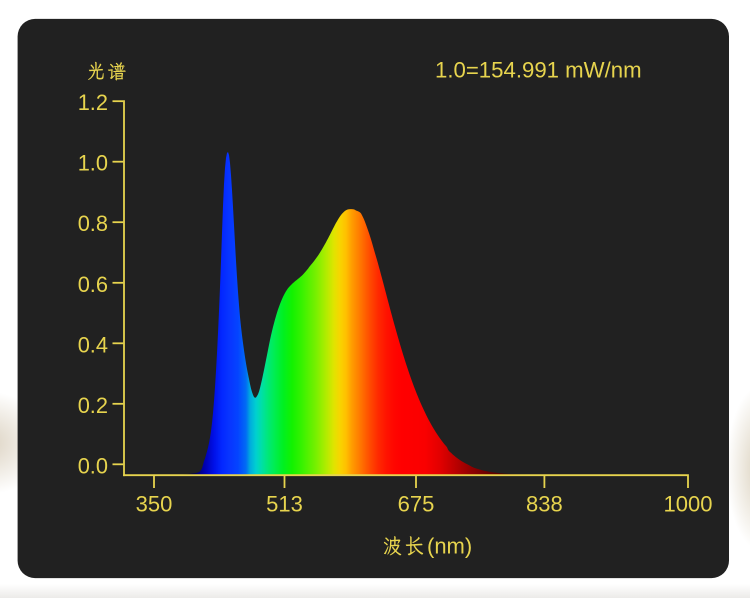 Image resolution: width=750 pixels, height=598 pixels. I want to click on svg-text: 0.8, so click(93, 223).